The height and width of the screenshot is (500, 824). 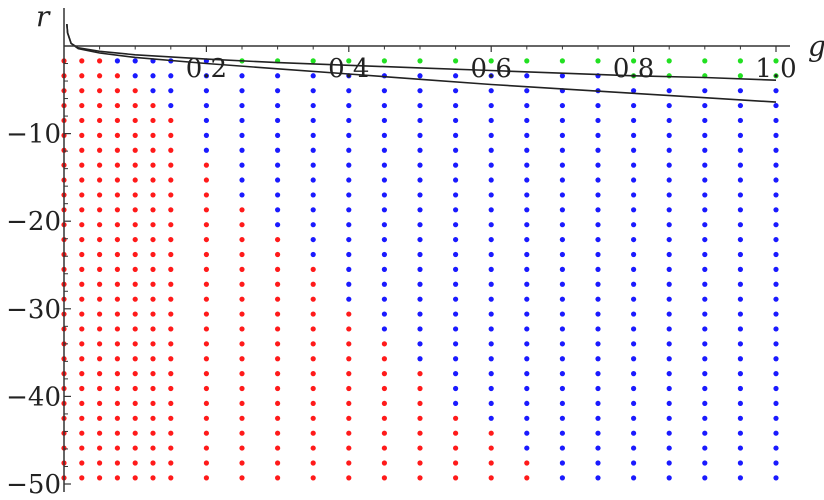 What do you see at coordinates (33, 310) in the screenshot?
I see `y-tick-label: −30` at bounding box center [33, 310].